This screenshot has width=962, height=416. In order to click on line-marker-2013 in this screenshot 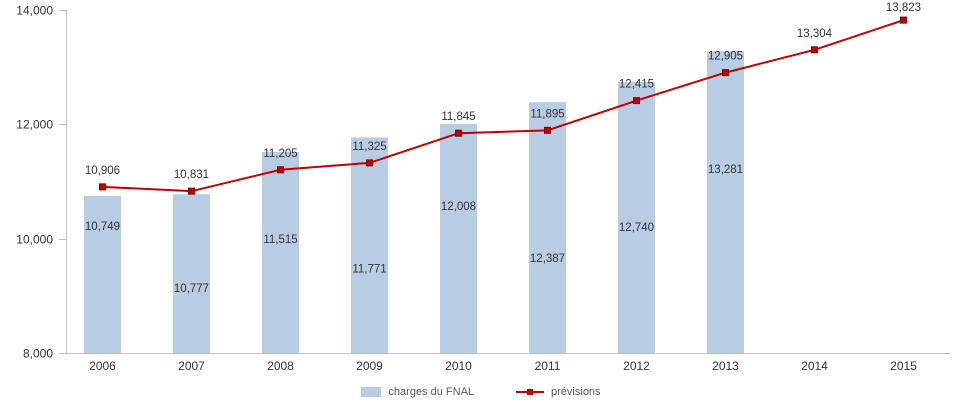, I will do `click(725, 73)`.